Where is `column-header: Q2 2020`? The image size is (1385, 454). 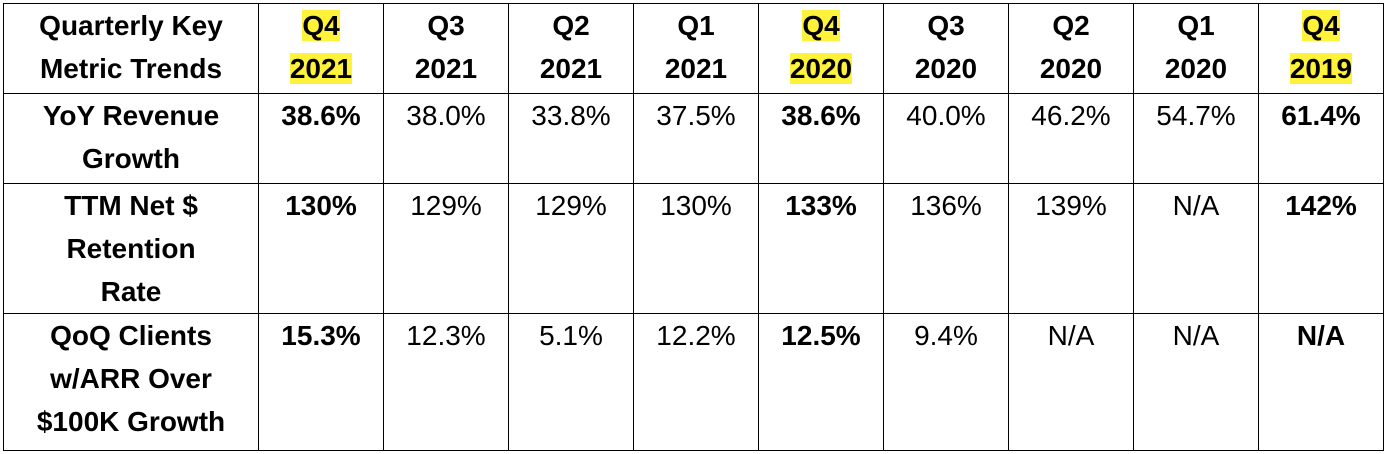
column-header: Q2 2020 is located at coordinates (1071, 48).